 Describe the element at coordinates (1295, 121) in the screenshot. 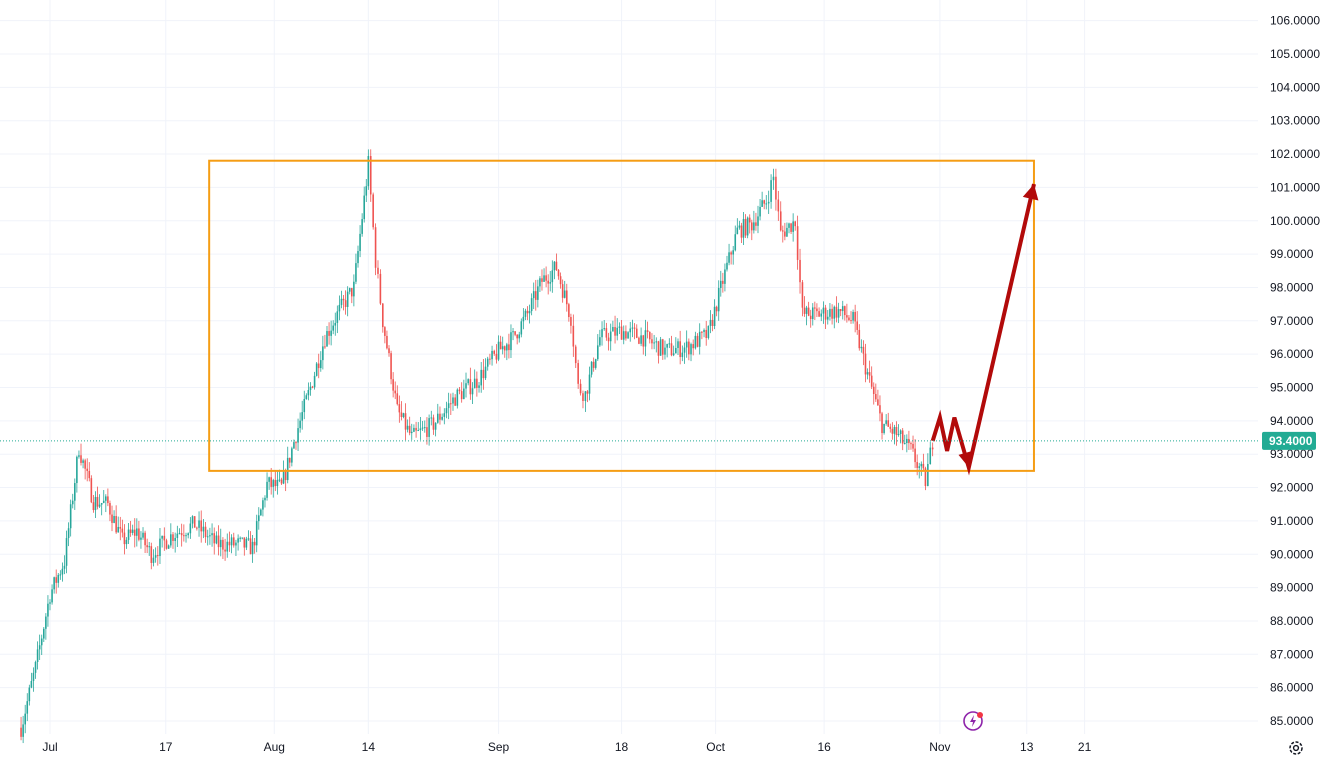

I see `y-tick-label: 103.0000` at that location.